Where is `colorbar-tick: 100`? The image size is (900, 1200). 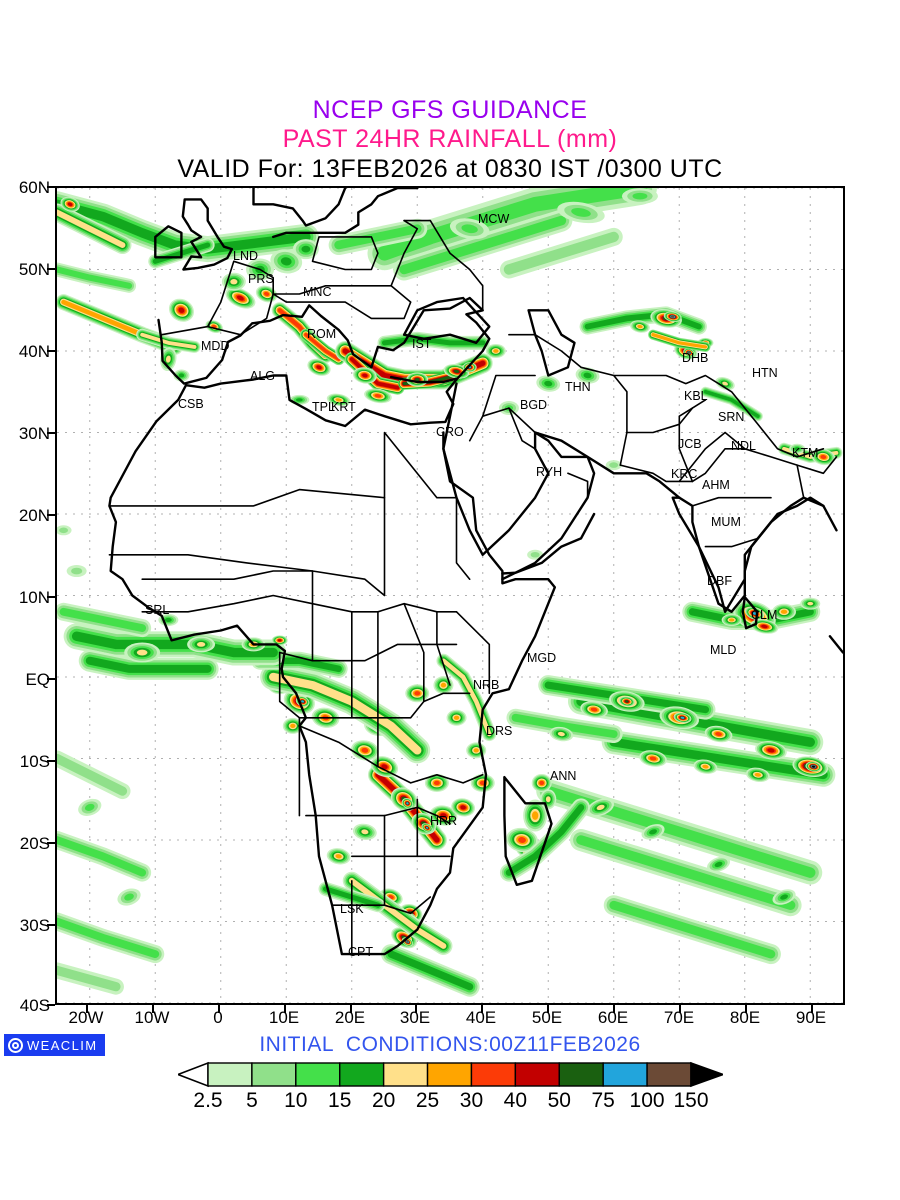
colorbar-tick: 100 is located at coordinates (647, 1100).